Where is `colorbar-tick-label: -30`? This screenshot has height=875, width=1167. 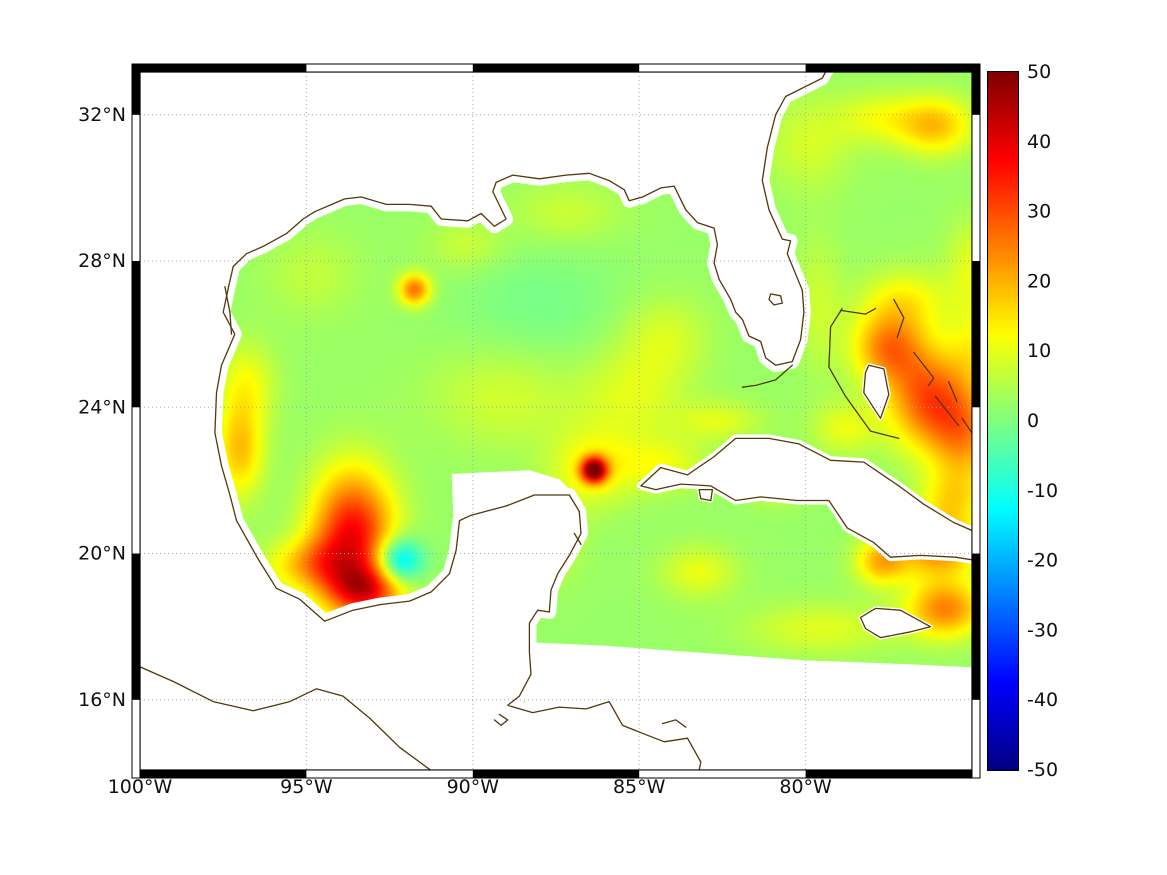
colorbar-tick-label: -30 is located at coordinates (1042, 630).